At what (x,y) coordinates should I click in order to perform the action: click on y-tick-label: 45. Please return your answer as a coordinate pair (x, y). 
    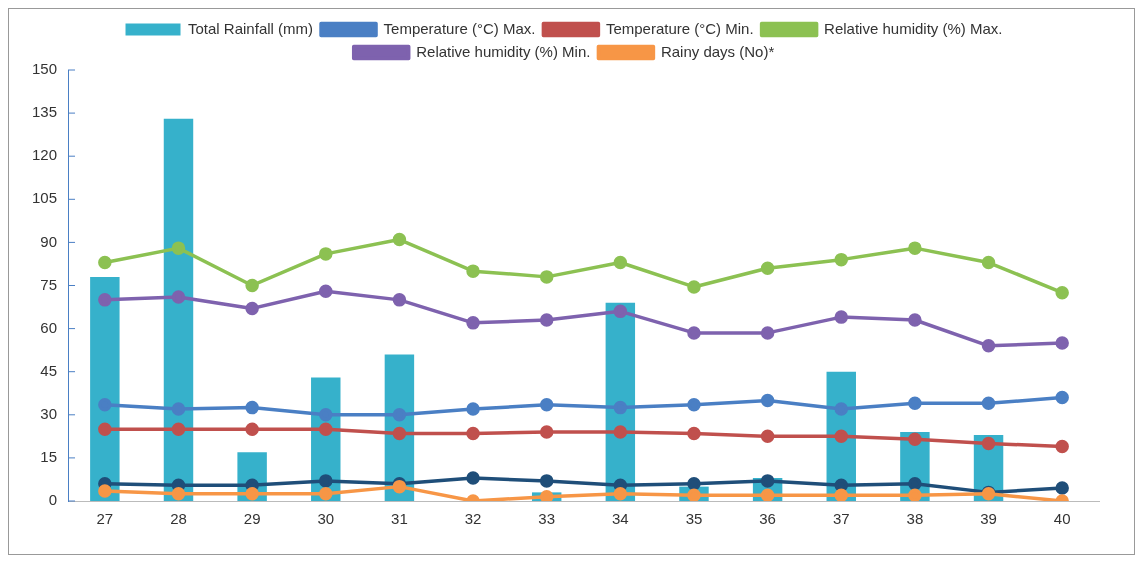
    Looking at the image, I should click on (49, 370).